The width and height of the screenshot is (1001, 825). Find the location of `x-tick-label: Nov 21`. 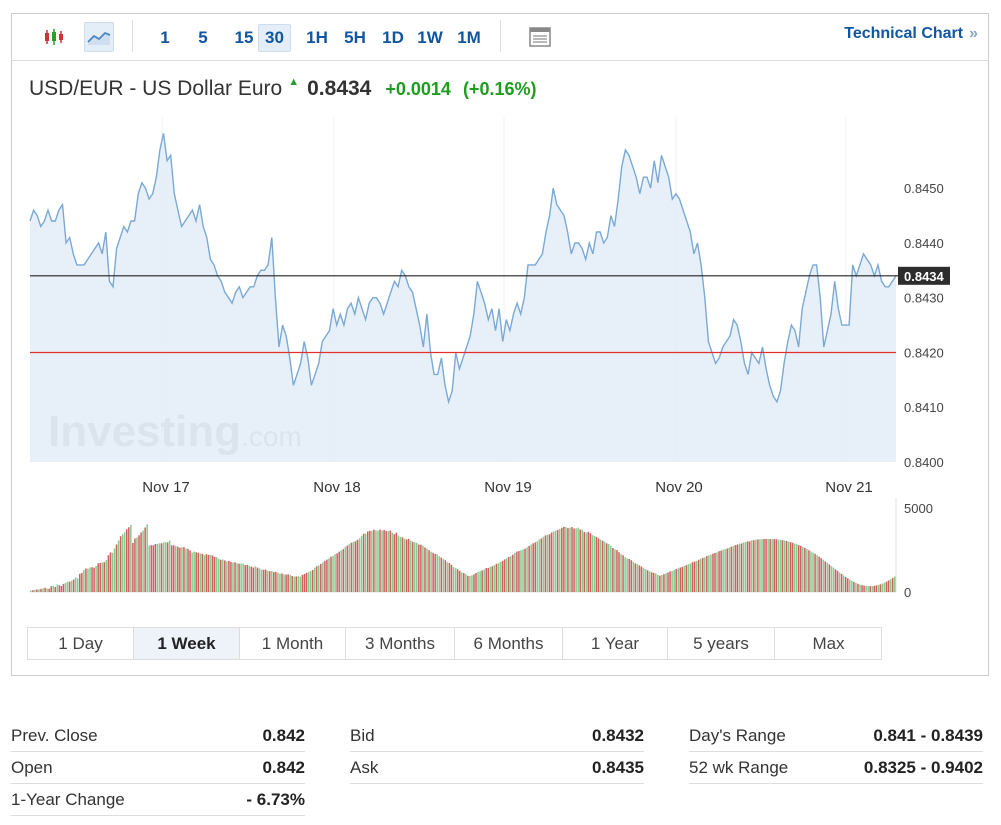

x-tick-label: Nov 21 is located at coordinates (849, 487).